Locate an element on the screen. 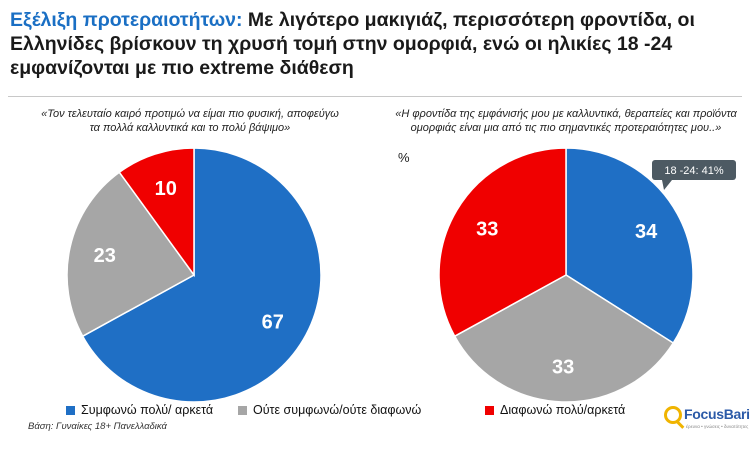 This screenshot has width=750, height=452. left-pie-slice-neutral is located at coordinates (131, 254).